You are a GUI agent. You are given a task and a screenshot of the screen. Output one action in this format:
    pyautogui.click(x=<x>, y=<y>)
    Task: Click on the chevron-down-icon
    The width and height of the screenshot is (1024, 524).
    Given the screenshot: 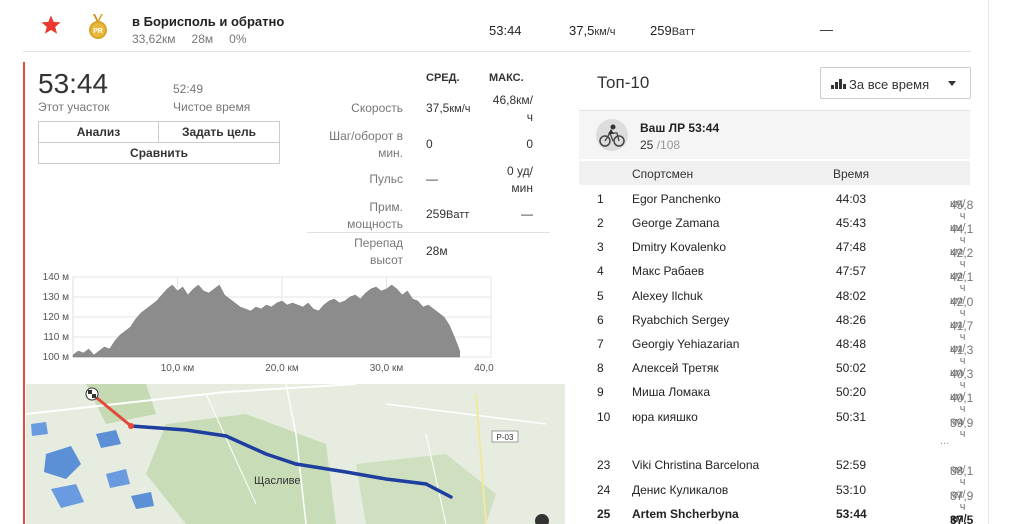 What is the action you would take?
    pyautogui.click(x=952, y=83)
    